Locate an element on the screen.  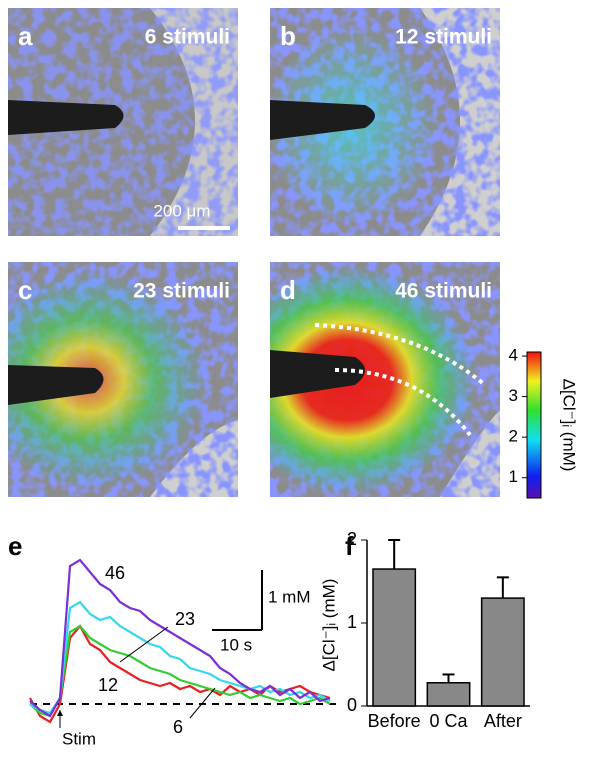
panel-caption: 23 stimuli is located at coordinates (181, 291).